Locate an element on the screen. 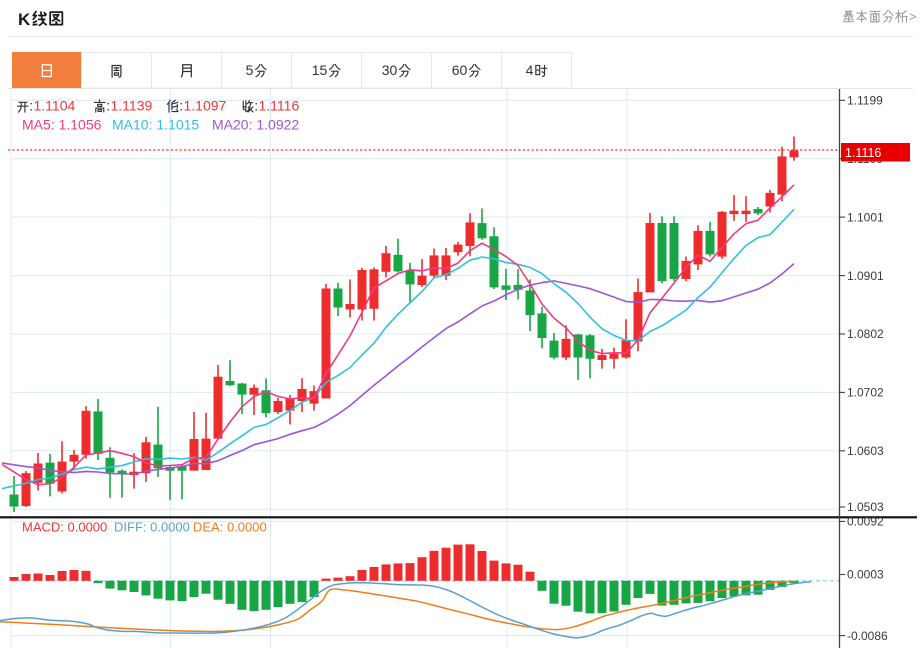 The width and height of the screenshot is (921, 648). svg-text: 1.1139 is located at coordinates (132, 106).